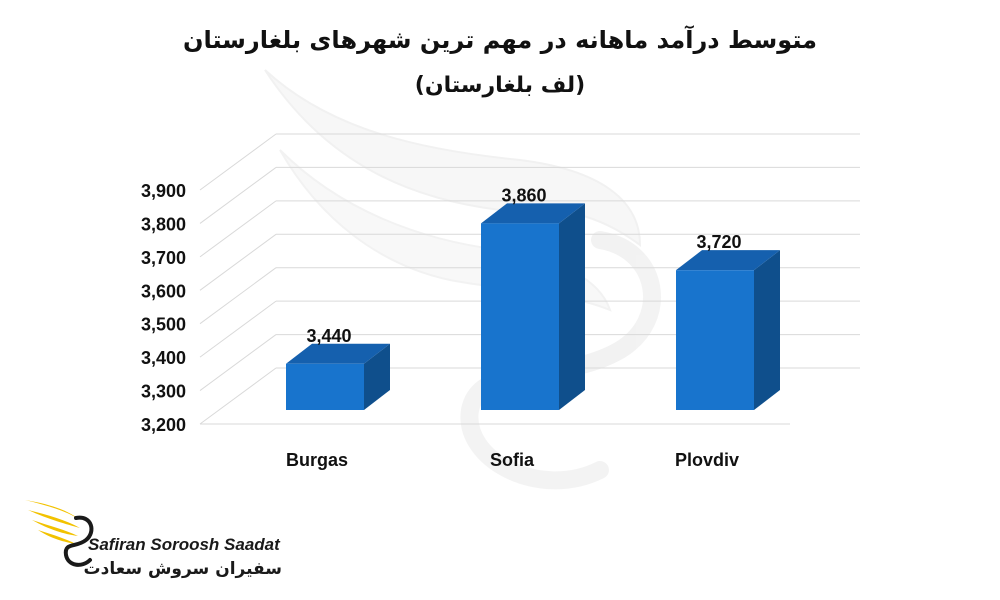  What do you see at coordinates (500, 85) in the screenshot?
I see `chart-subtitle: (لف بلغارستان)` at bounding box center [500, 85].